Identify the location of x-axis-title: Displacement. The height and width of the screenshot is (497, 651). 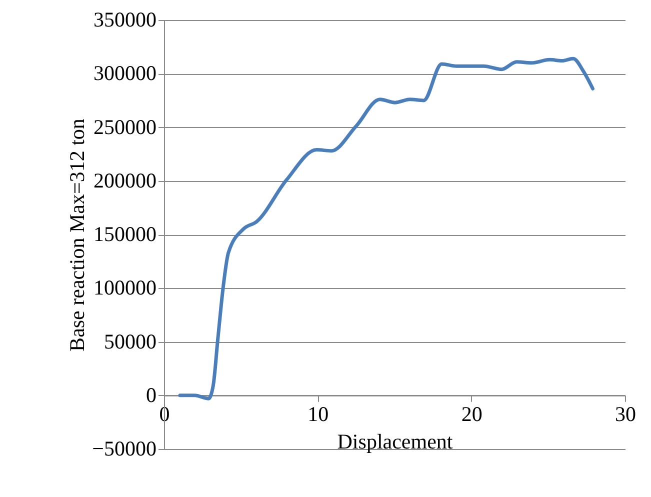
(395, 441).